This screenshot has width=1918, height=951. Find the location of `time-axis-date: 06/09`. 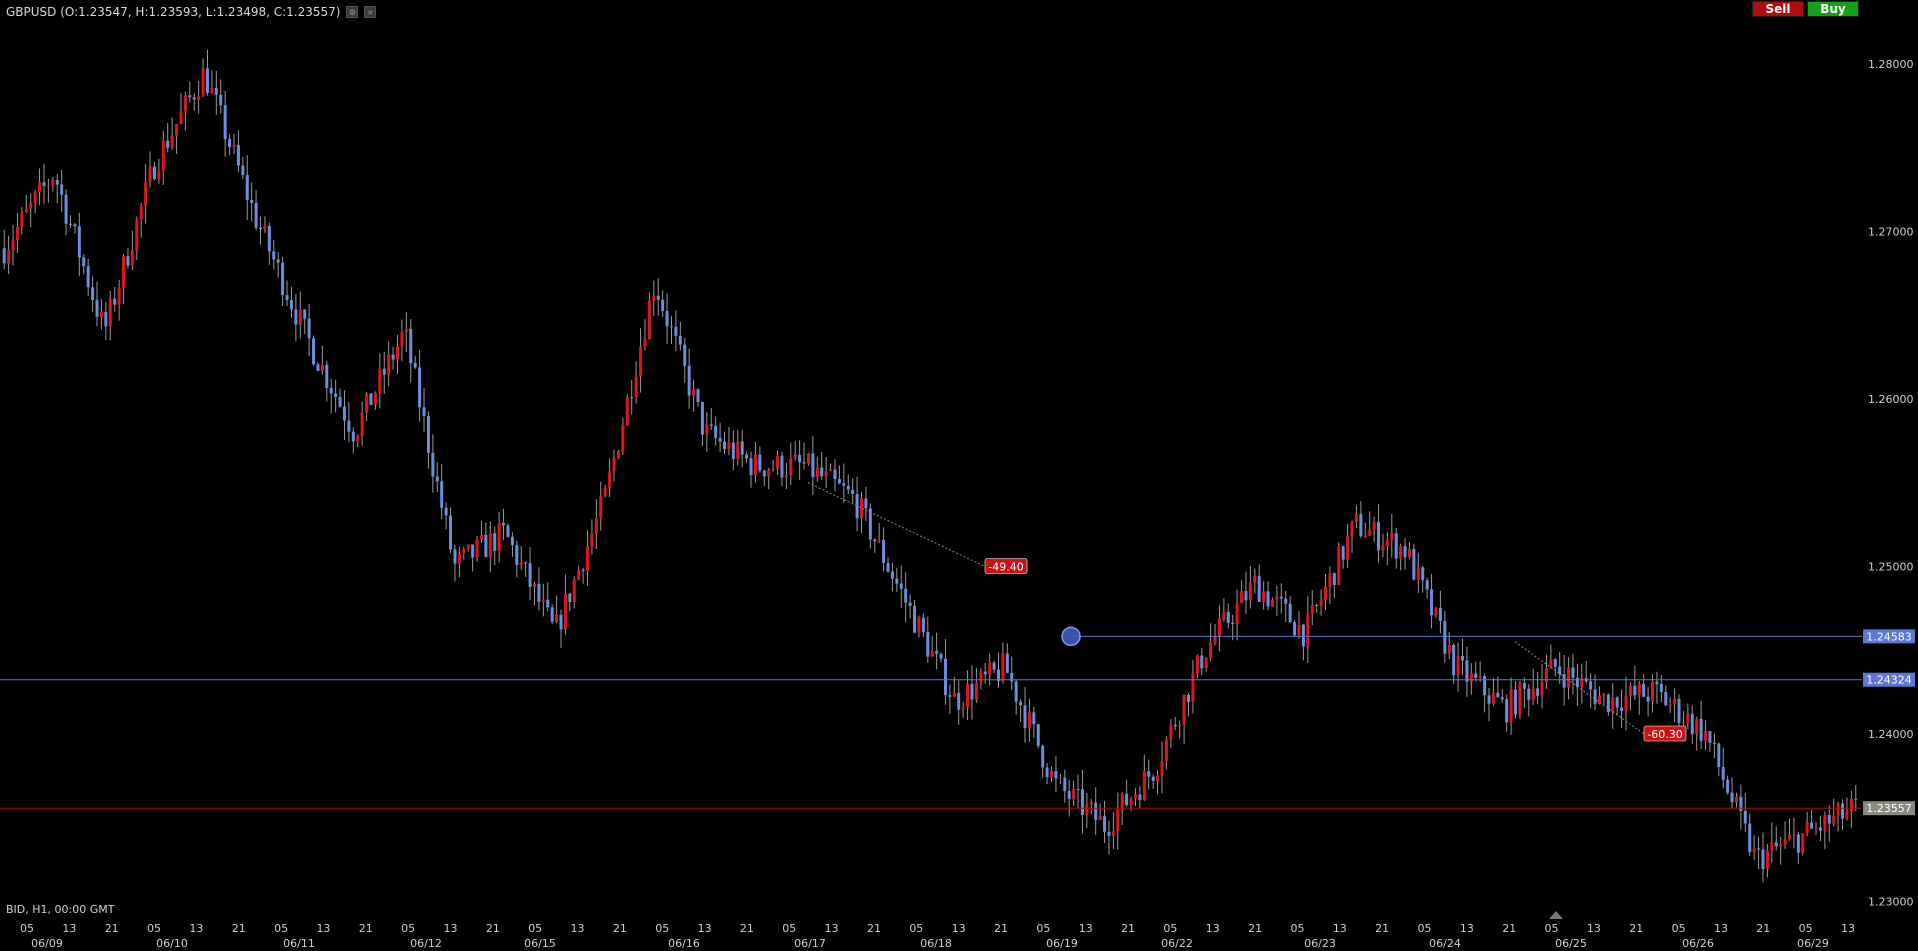

time-axis-date: 06/09 is located at coordinates (47, 943).